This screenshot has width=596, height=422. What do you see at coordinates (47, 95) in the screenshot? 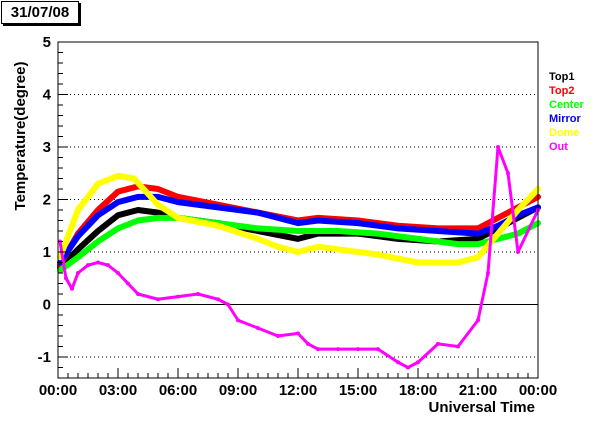
I see `y-tick-label: 4` at bounding box center [47, 95].